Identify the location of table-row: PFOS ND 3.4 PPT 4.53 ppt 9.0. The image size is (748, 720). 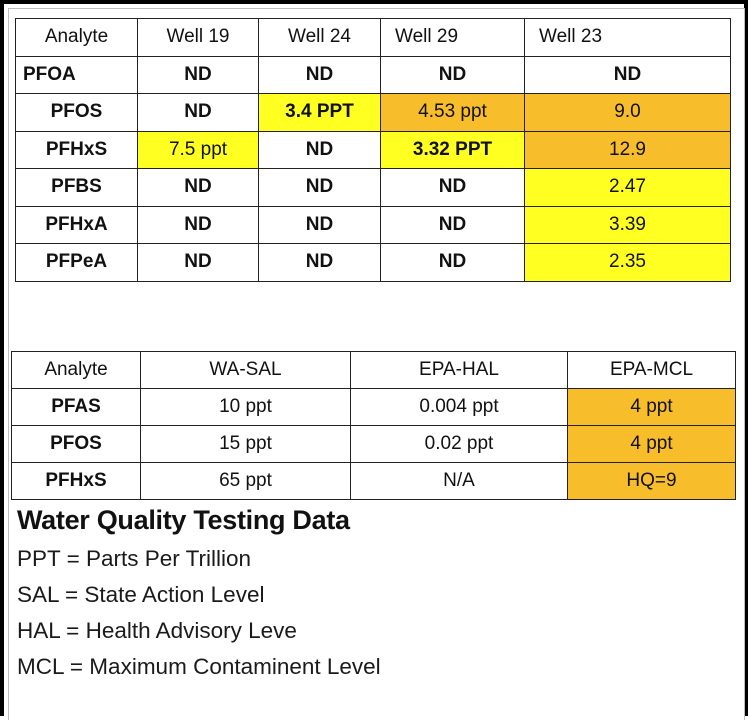
(373, 112).